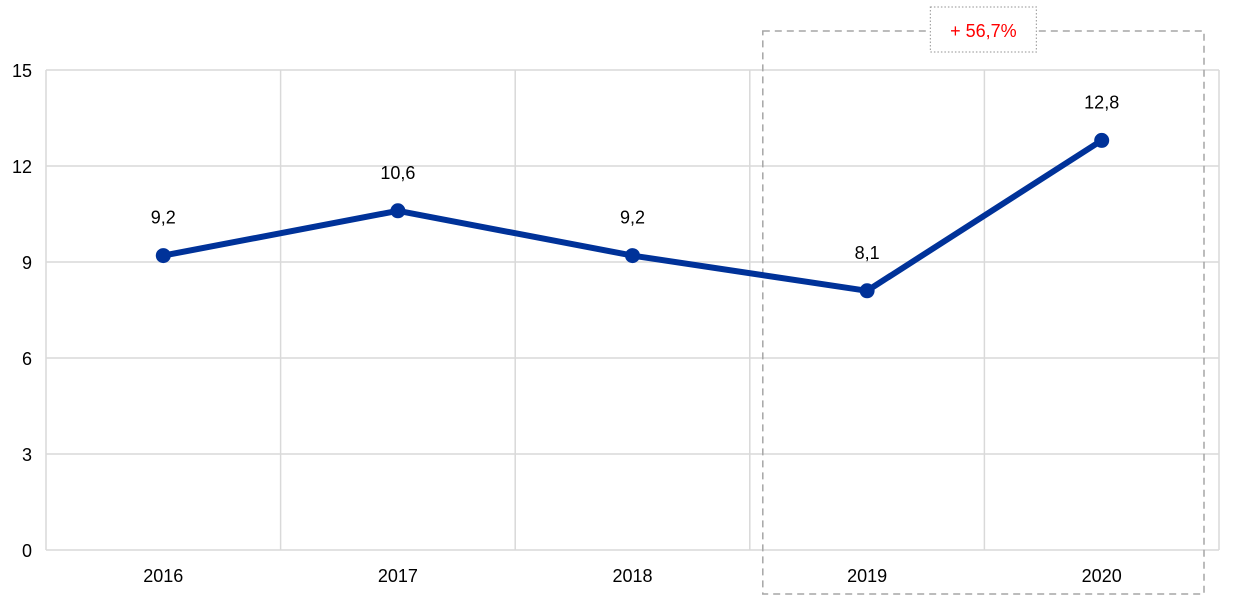 The width and height of the screenshot is (1240, 599). I want to click on y-tick-label: 12, so click(22, 167).